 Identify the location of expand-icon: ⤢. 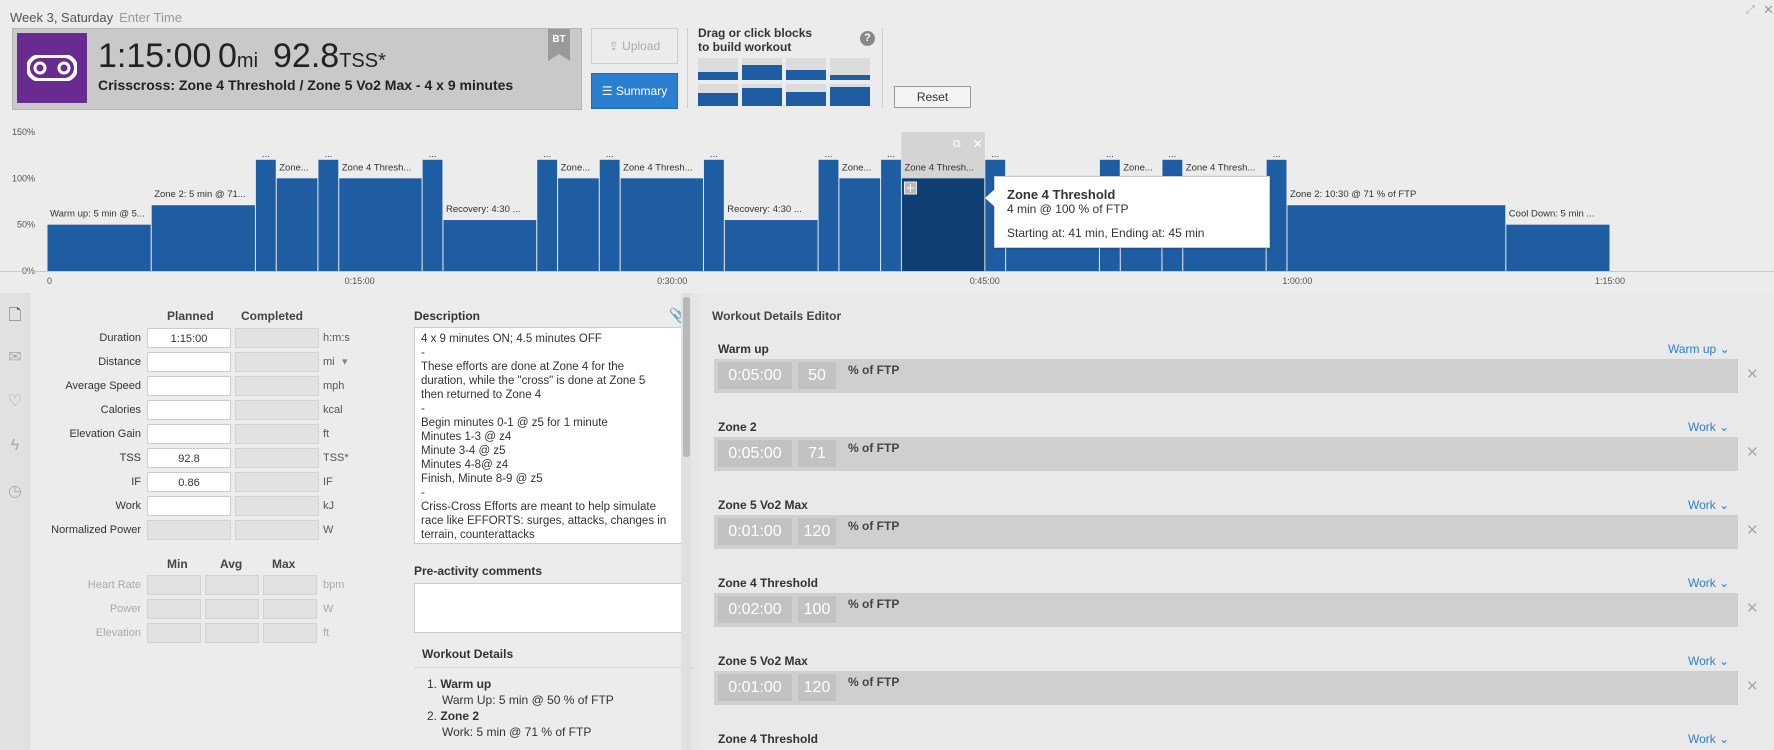
(1750, 10).